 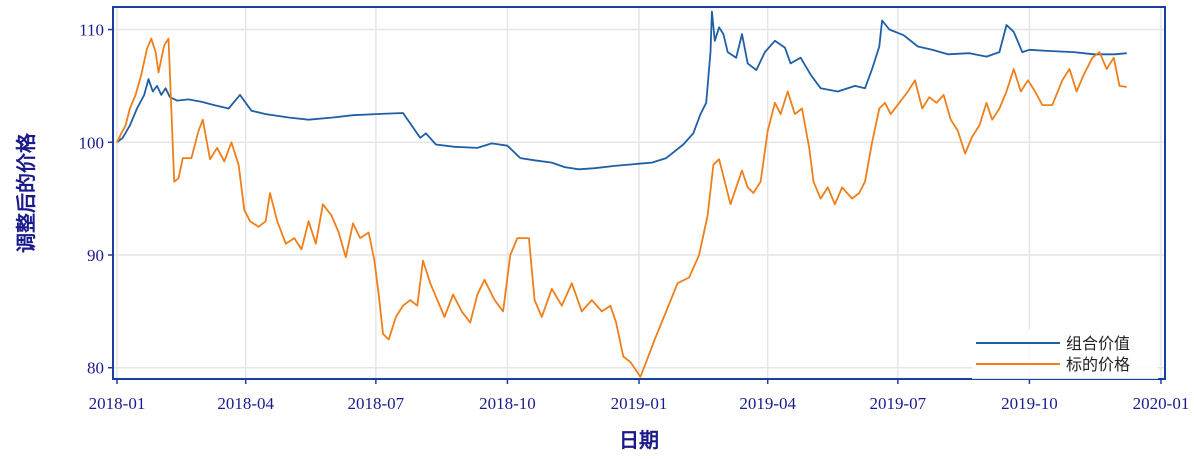 What do you see at coordinates (1029, 403) in the screenshot?
I see `x-tick-label: 2019-10` at bounding box center [1029, 403].